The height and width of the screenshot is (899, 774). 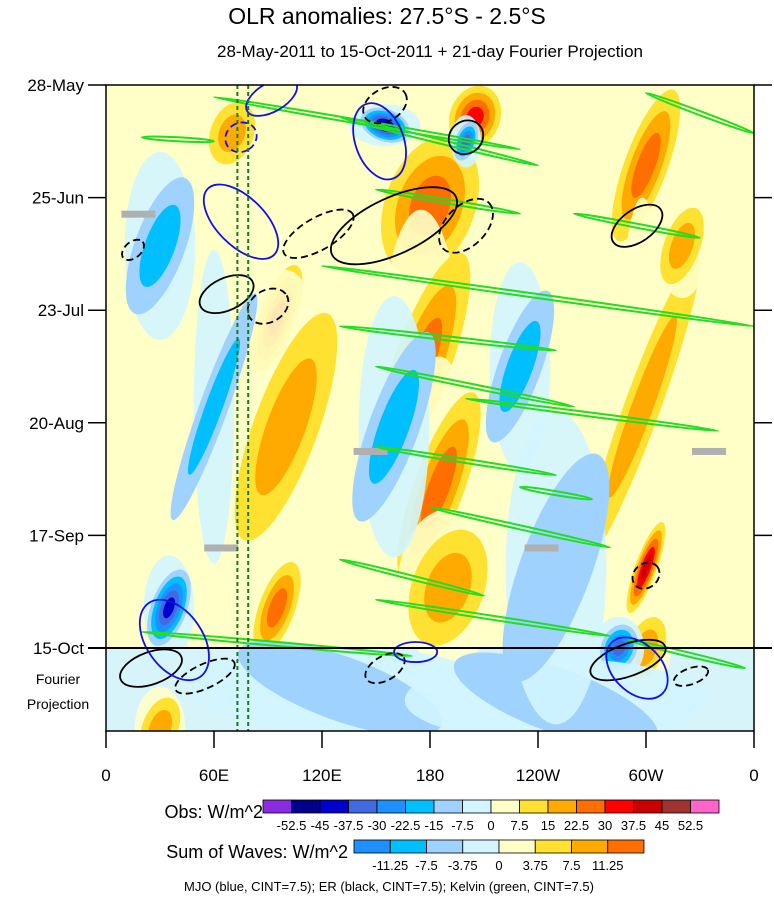 I want to click on colorbar-tick-label: -52.5, so click(x=292, y=825).